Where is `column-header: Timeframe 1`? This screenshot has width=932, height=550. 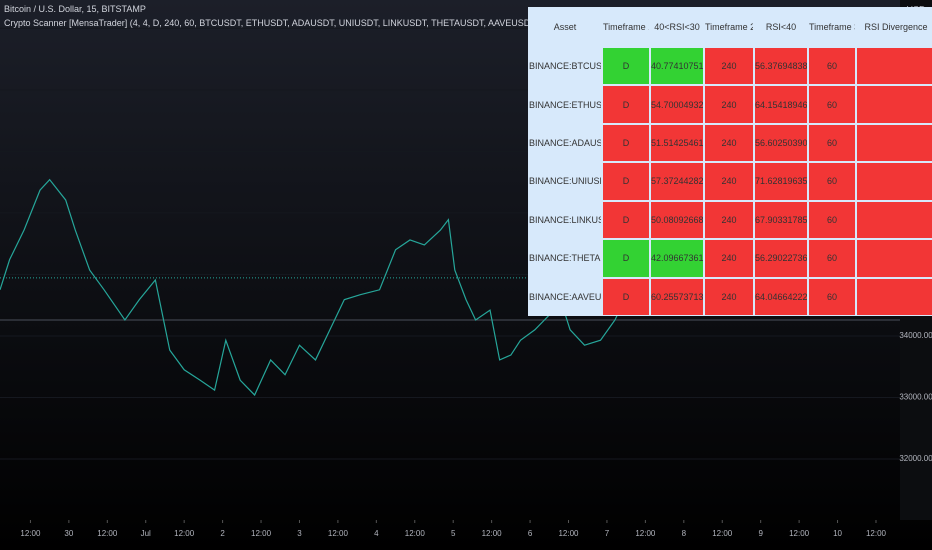 column-header: Timeframe 1 is located at coordinates (626, 27).